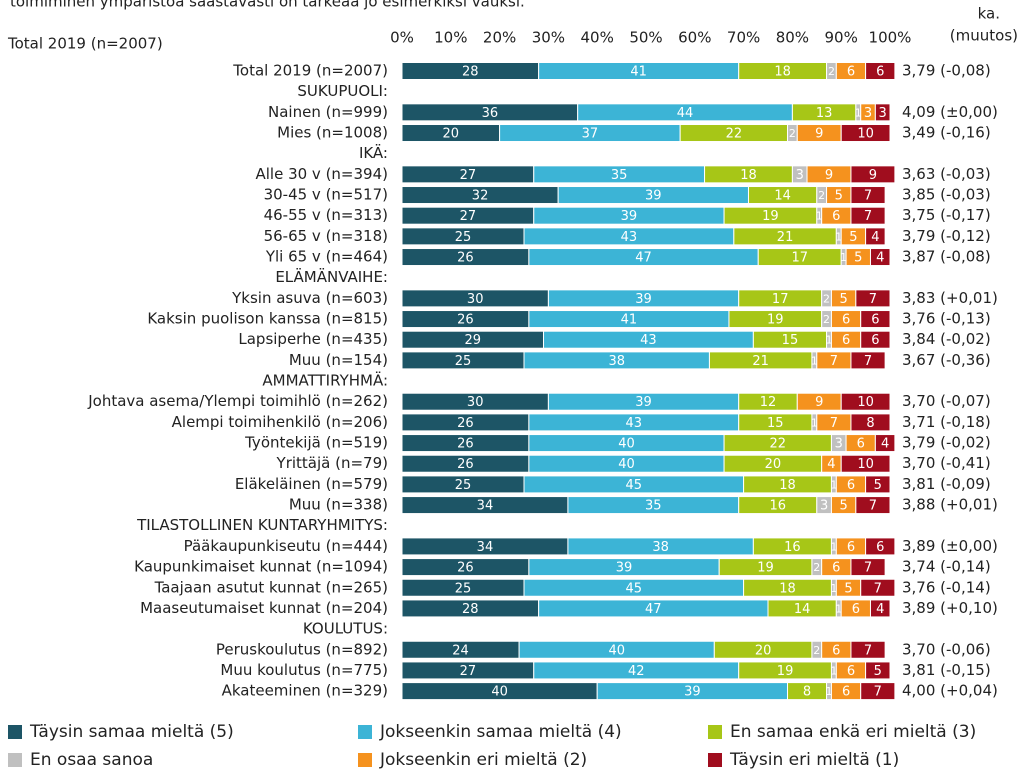 This screenshot has height=773, width=1022. Describe the element at coordinates (792, 38) in the screenshot. I see `x-tick-label: 80%` at that location.